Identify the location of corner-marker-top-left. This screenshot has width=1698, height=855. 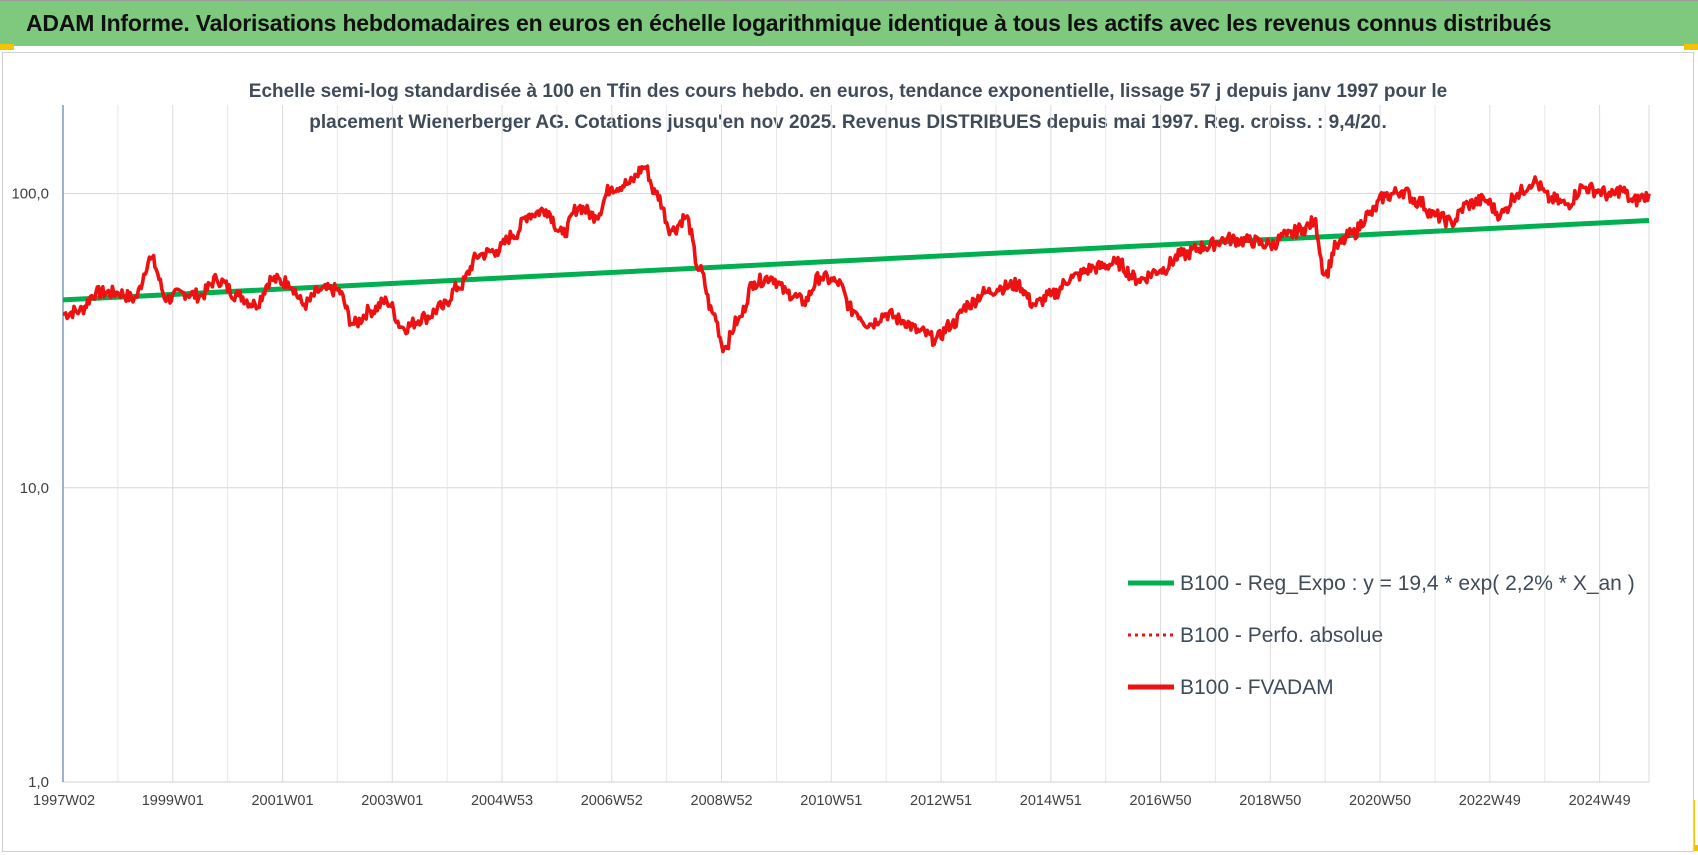
(7, 47).